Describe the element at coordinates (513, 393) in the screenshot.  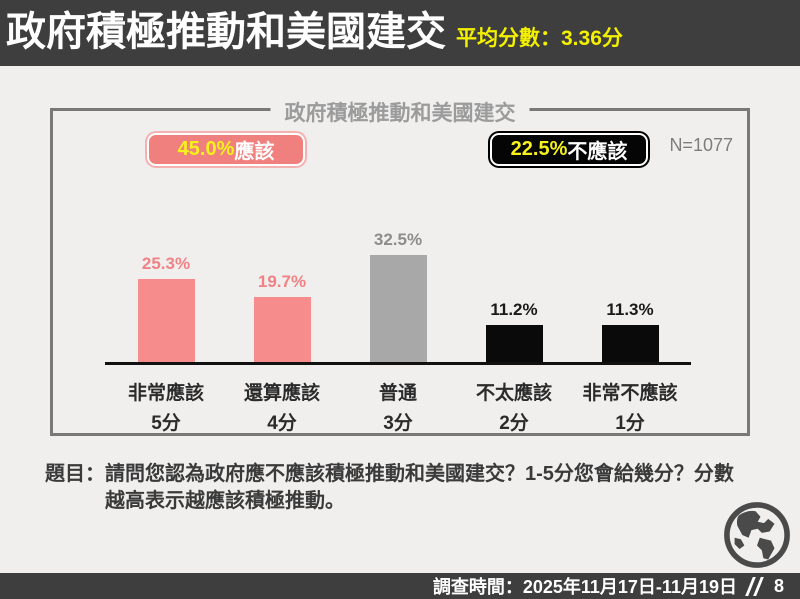
I see `category-label: 不太應該` at that location.